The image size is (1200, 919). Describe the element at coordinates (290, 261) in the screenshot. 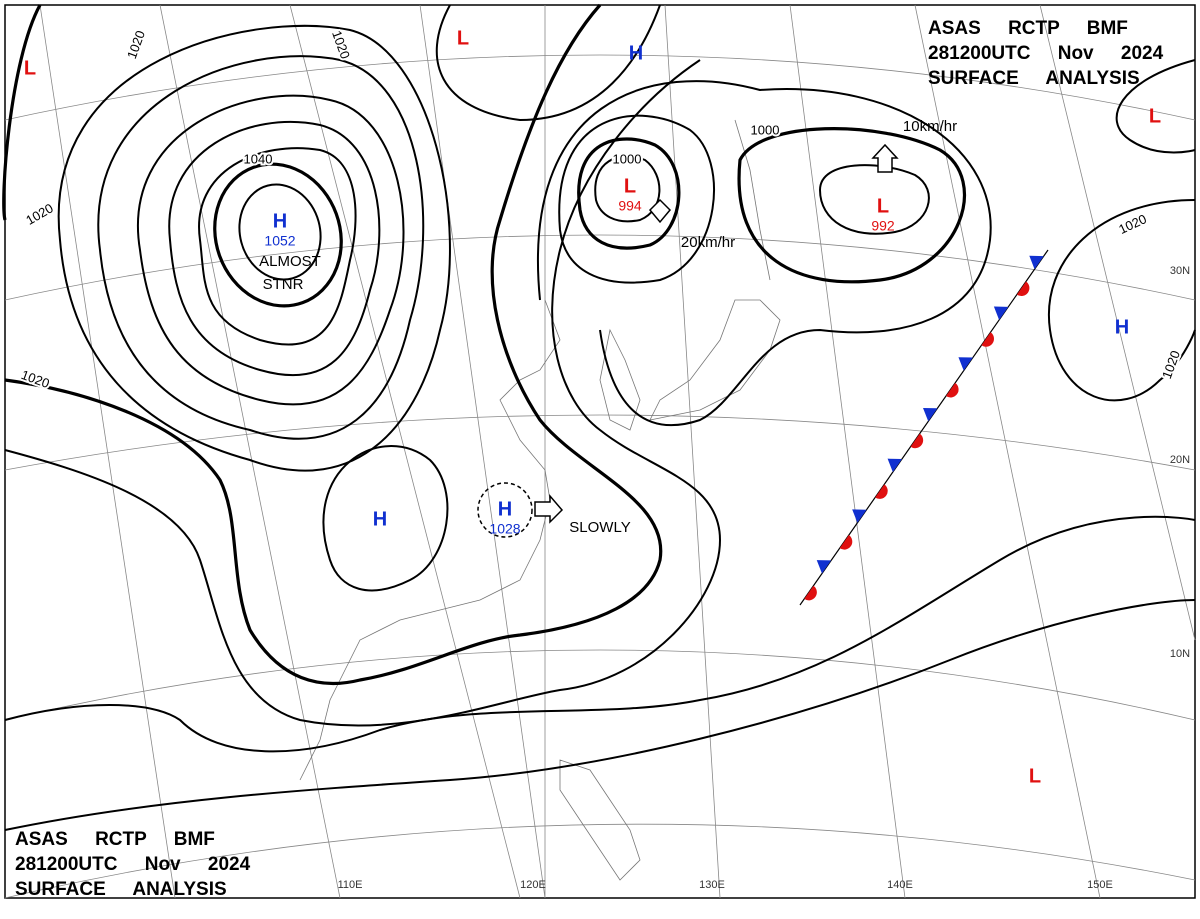

I see `annotation: ALMOST` at that location.